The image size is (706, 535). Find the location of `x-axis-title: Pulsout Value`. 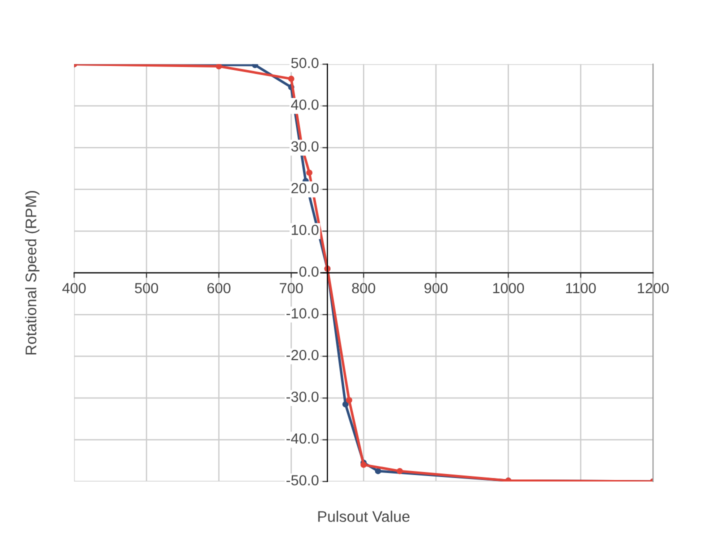

x-axis-title: Pulsout Value is located at coordinates (364, 516).